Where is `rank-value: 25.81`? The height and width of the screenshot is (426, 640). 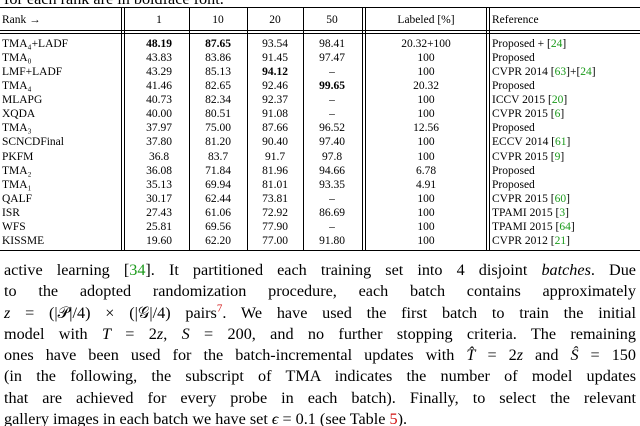
rank-value: 25.81 is located at coordinates (159, 226).